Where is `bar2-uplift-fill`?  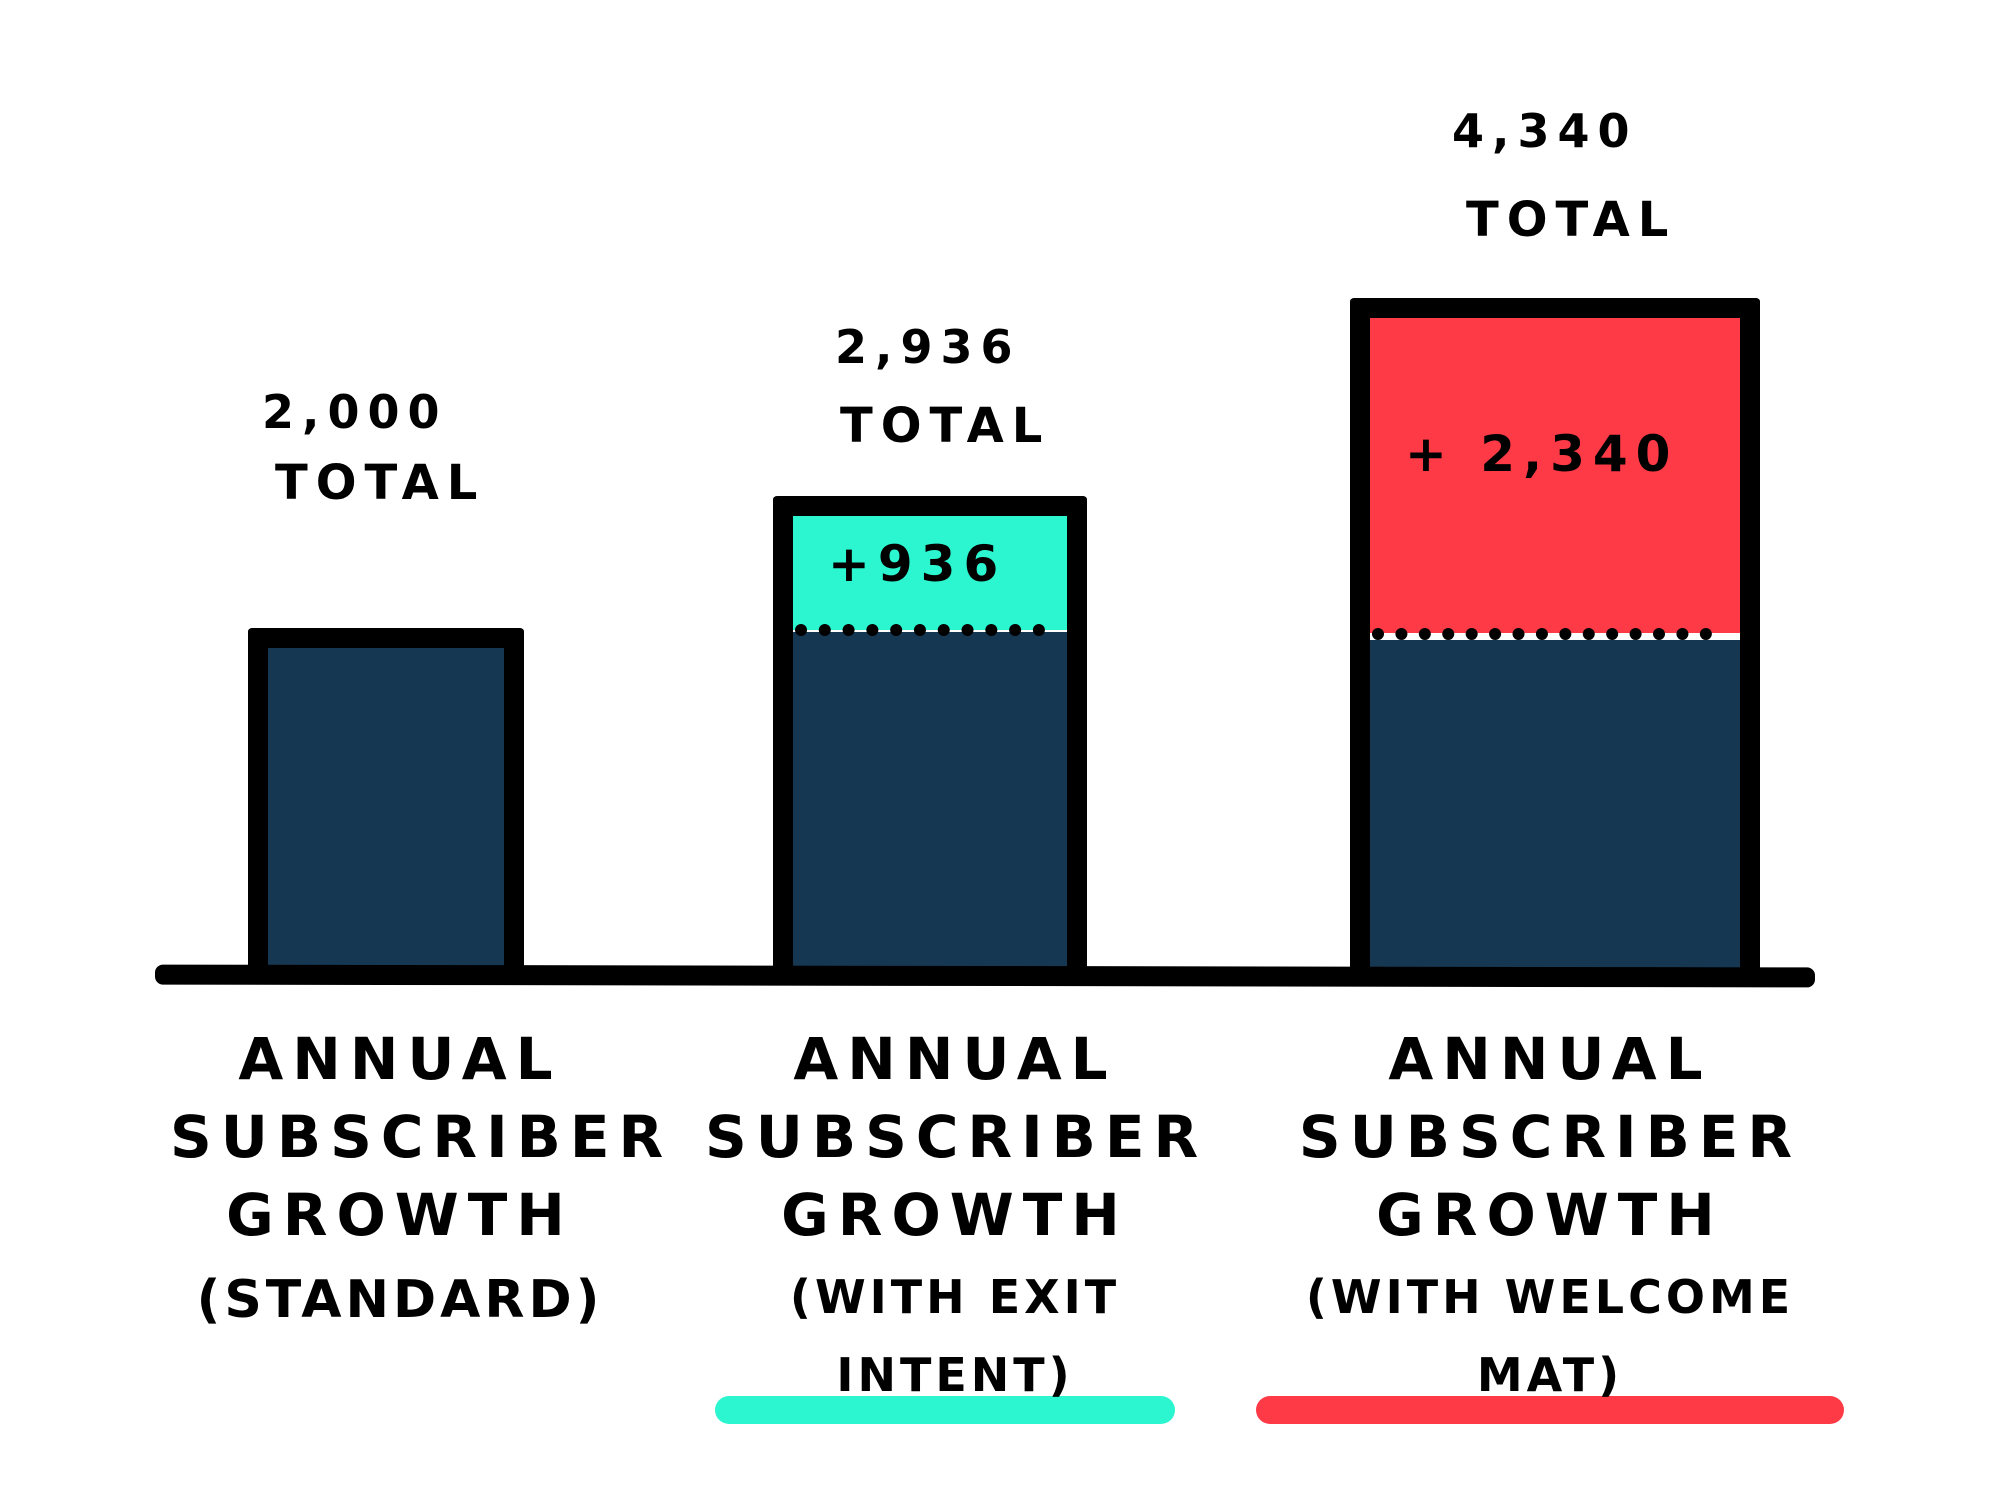
bar2-uplift-fill is located at coordinates (930, 571).